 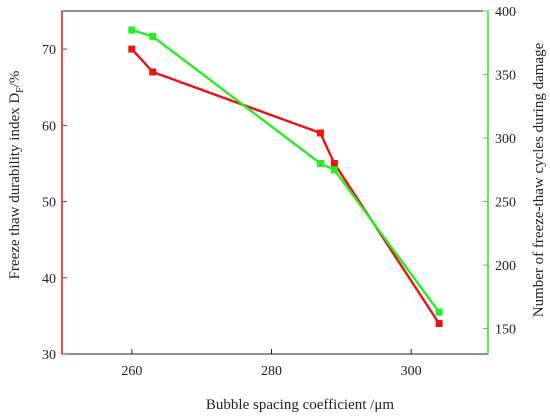 What do you see at coordinates (15, 186) in the screenshot?
I see `left-axis-title-main: Freeze thaw durability index D` at bounding box center [15, 186].